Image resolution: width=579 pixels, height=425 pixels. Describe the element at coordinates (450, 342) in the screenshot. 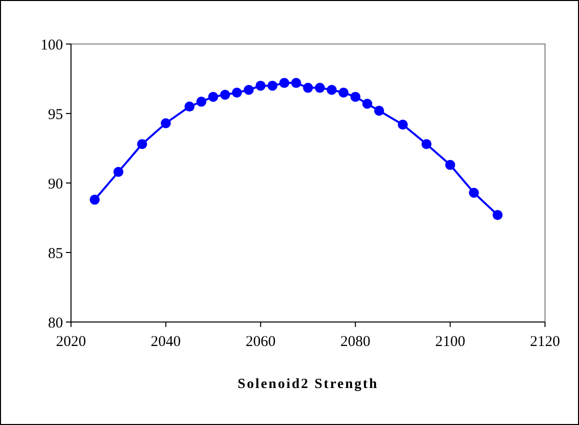

I see `x-tick-label: 2100` at that location.